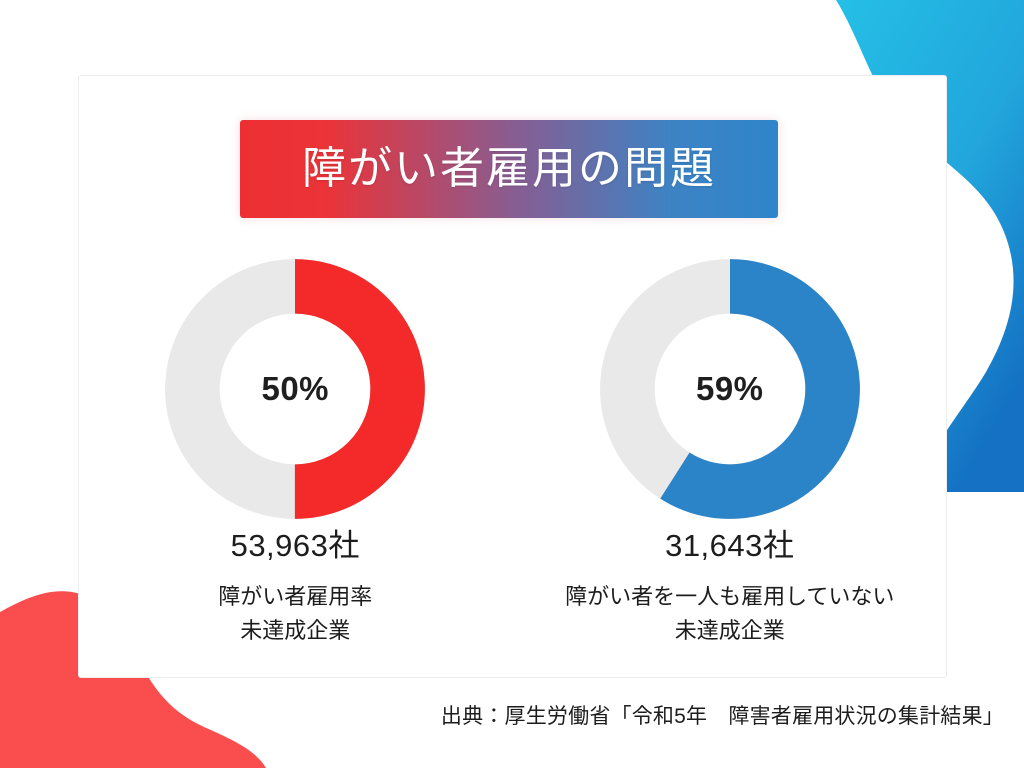 The width and height of the screenshot is (1024, 768). I want to click on caption-description-right: 障がい者を一人も雇用していない 未達成企業, so click(730, 614).